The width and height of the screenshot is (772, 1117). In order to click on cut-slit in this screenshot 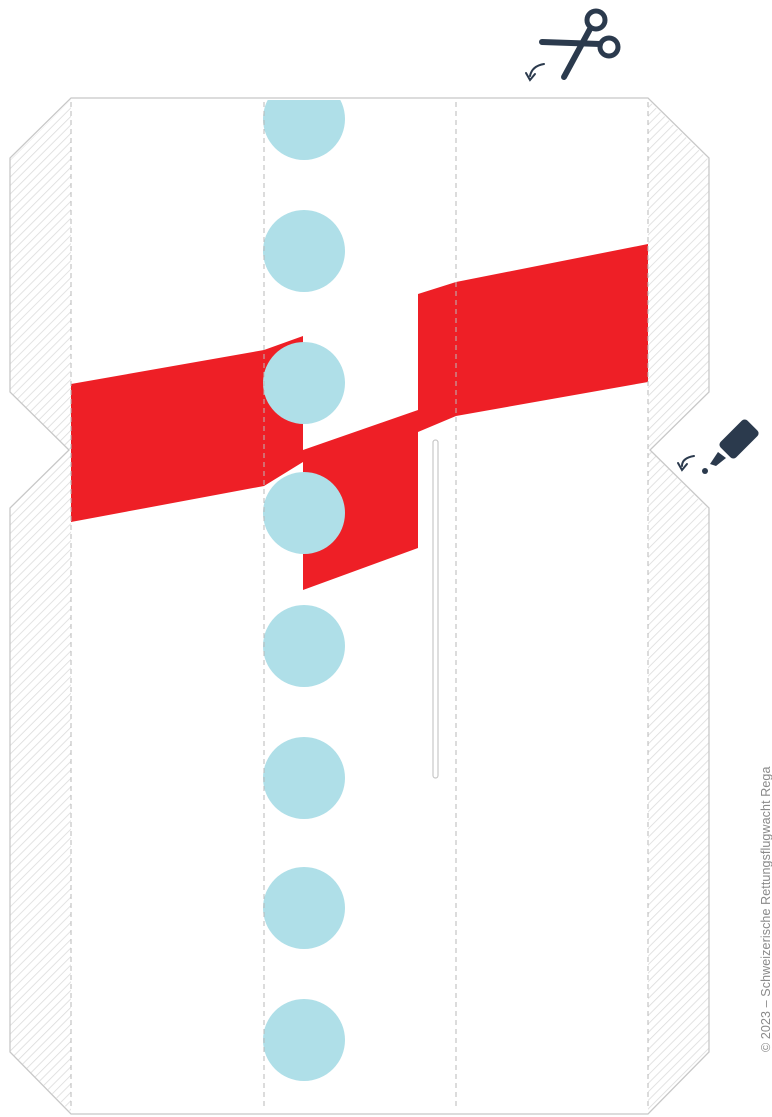, I will do `click(435, 609)`.